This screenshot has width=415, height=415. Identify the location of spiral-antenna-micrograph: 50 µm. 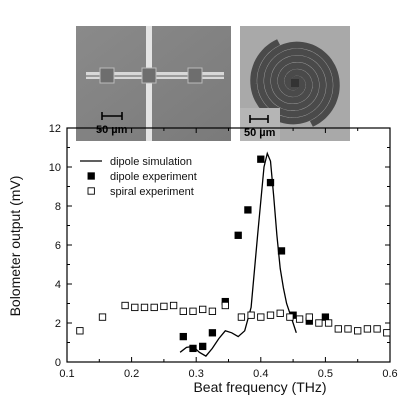
(295, 83).